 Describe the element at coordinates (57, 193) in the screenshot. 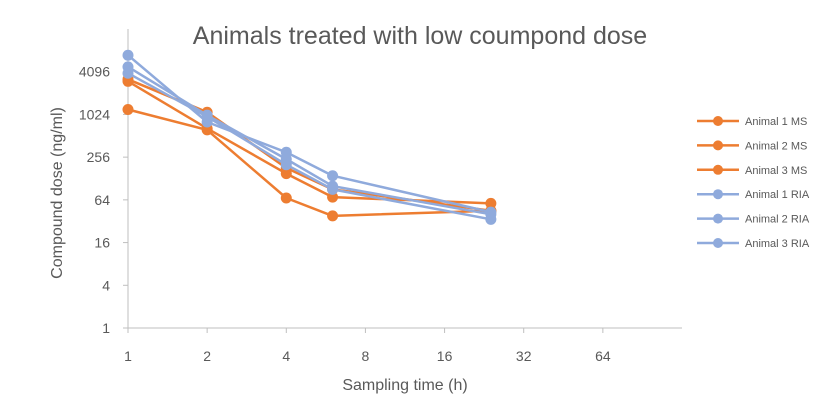

I see `y-axis-title: Compound dose (ng/ml)` at that location.